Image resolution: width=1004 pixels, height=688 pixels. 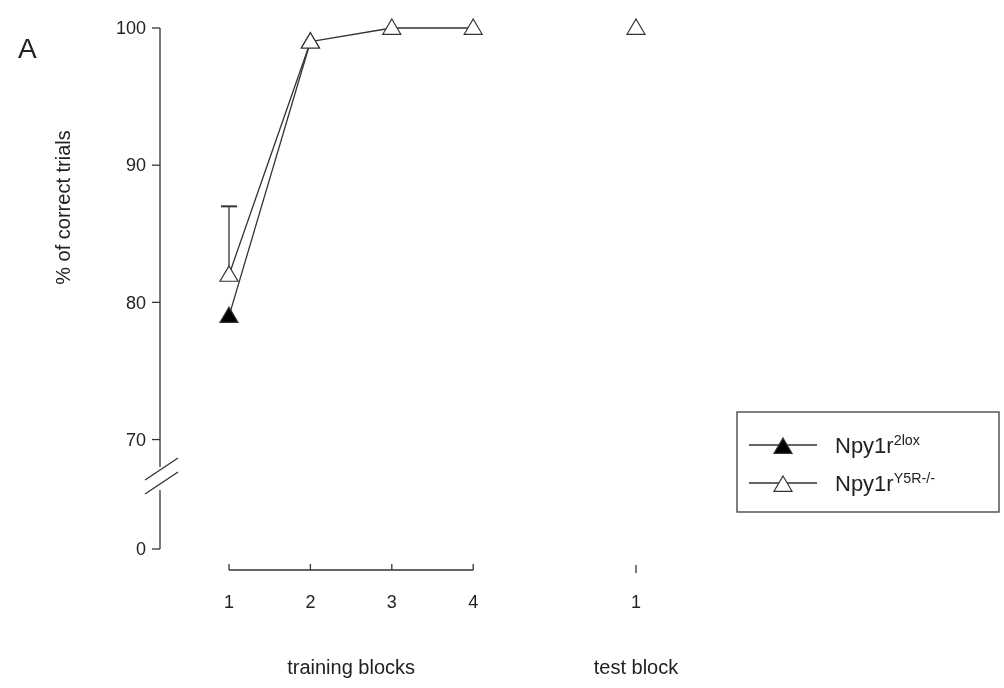 I want to click on x-tick-label: 2, so click(x=310, y=602).